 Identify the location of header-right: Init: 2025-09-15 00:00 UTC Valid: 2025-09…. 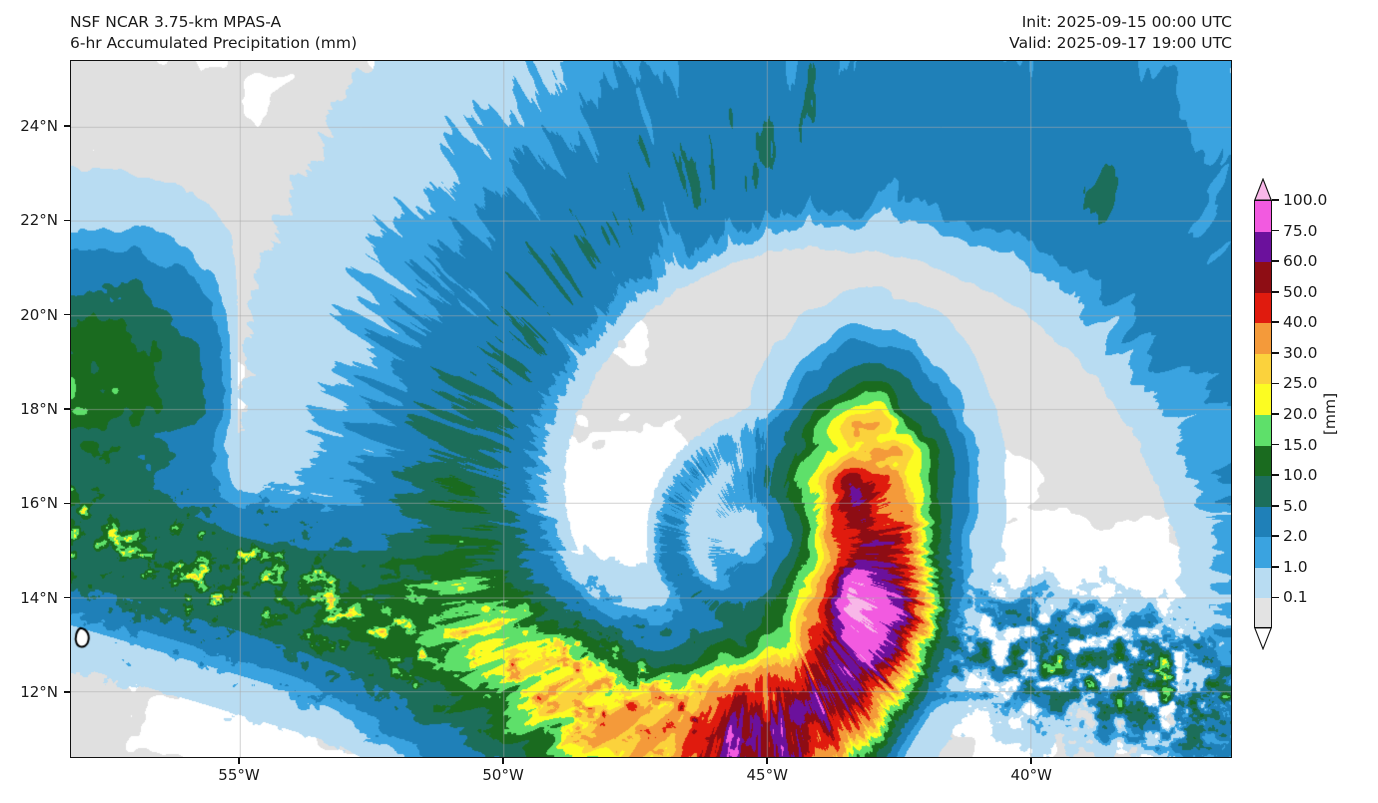
(1120, 33).